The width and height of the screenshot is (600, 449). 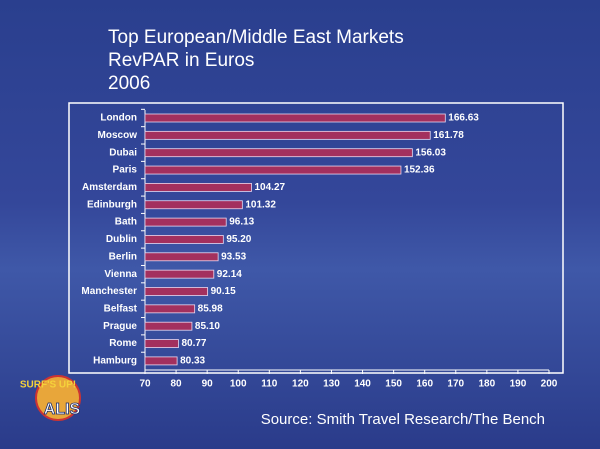 What do you see at coordinates (145, 384) in the screenshot?
I see `x-tick-label: 70` at bounding box center [145, 384].